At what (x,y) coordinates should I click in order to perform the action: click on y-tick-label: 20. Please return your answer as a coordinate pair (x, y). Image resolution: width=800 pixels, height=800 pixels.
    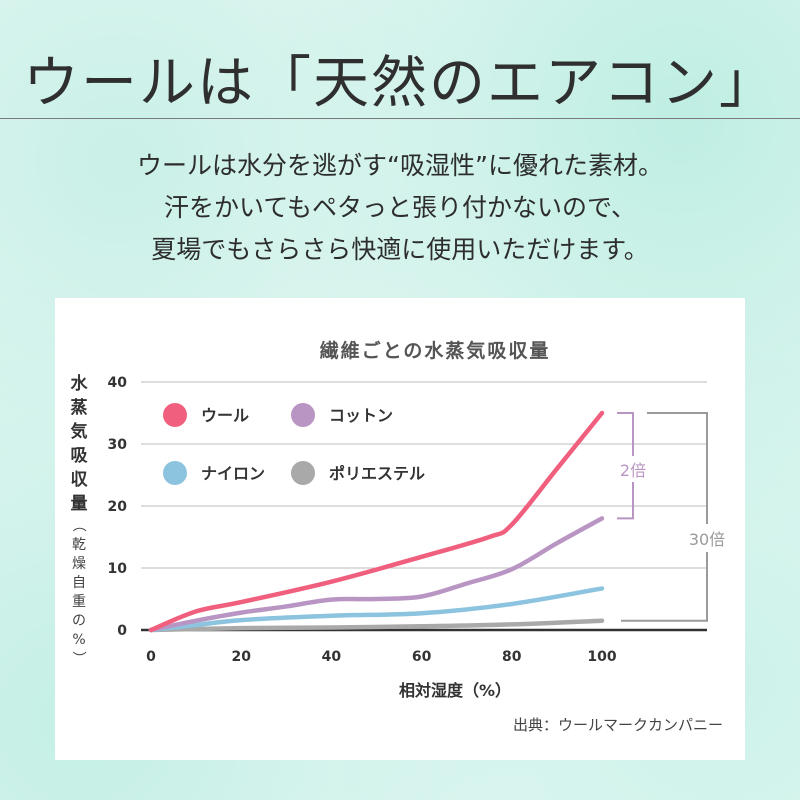
    Looking at the image, I should click on (118, 507).